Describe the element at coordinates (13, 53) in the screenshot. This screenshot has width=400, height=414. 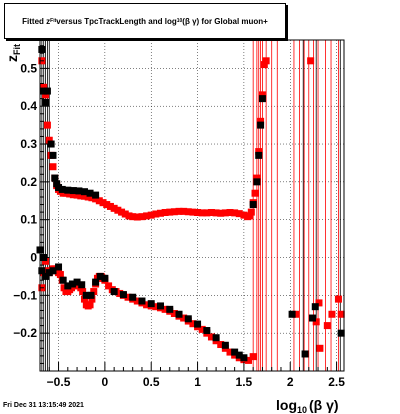
I see `y-axis-label: zFit` at that location.